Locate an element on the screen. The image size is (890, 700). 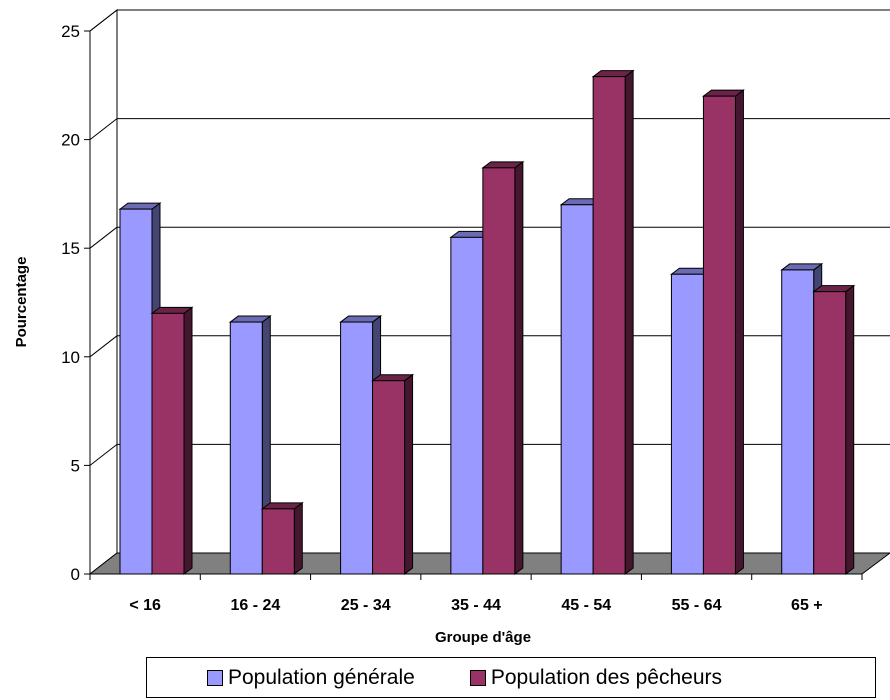
legend-swatch-general is located at coordinates (215, 677).